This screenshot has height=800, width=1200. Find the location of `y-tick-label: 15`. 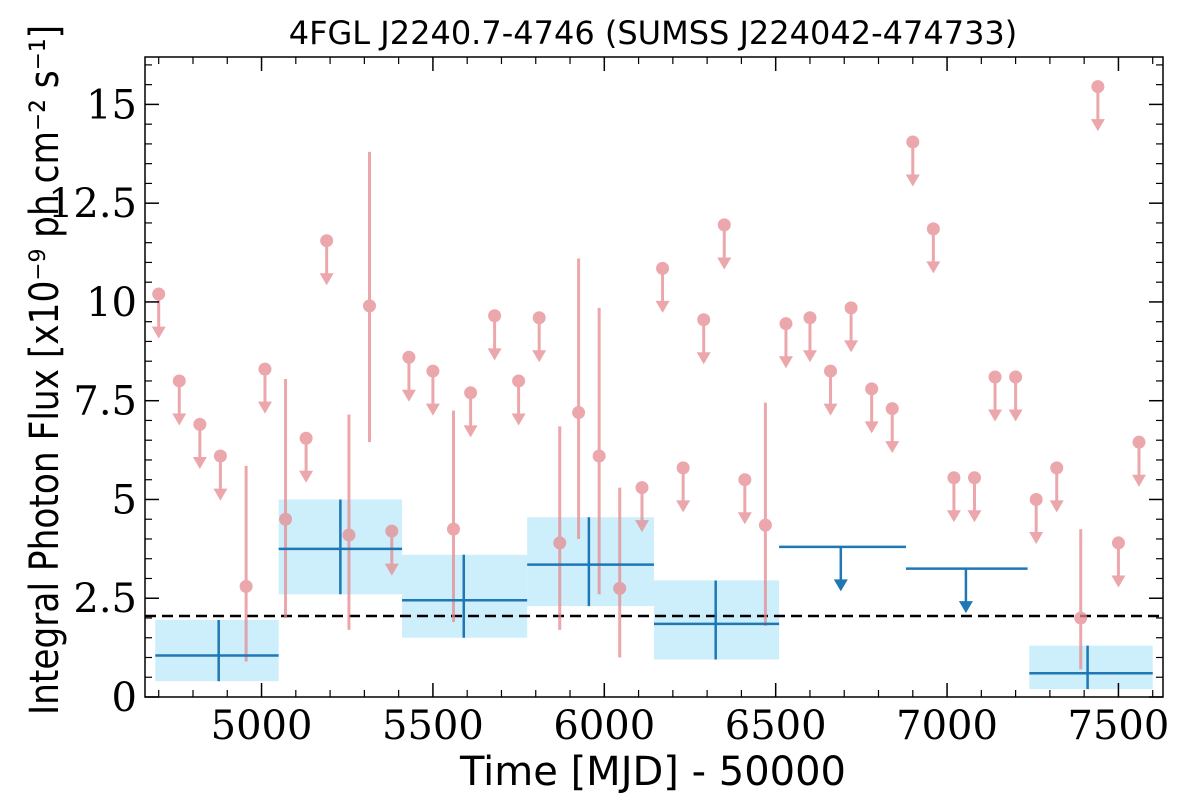

y-tick-label: 15 is located at coordinates (111, 105).